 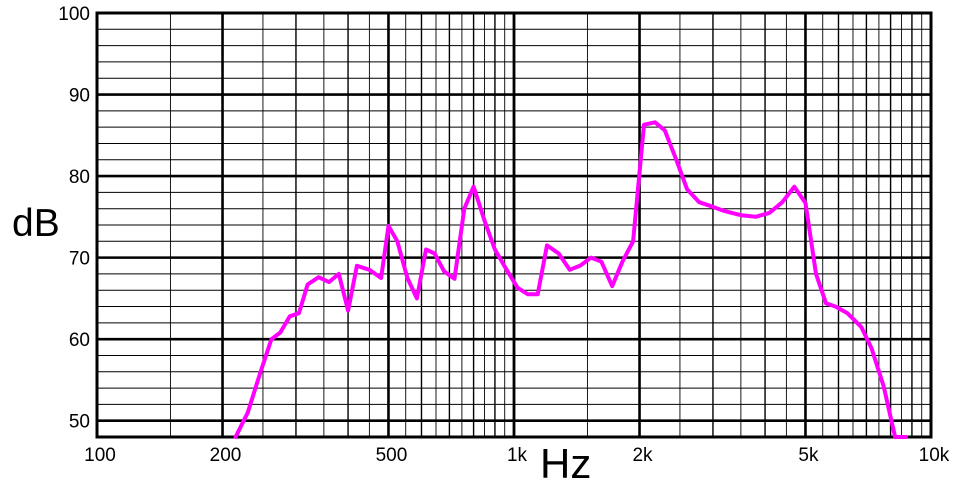 What do you see at coordinates (642, 455) in the screenshot?
I see `x-tick-label: 2k` at bounding box center [642, 455].